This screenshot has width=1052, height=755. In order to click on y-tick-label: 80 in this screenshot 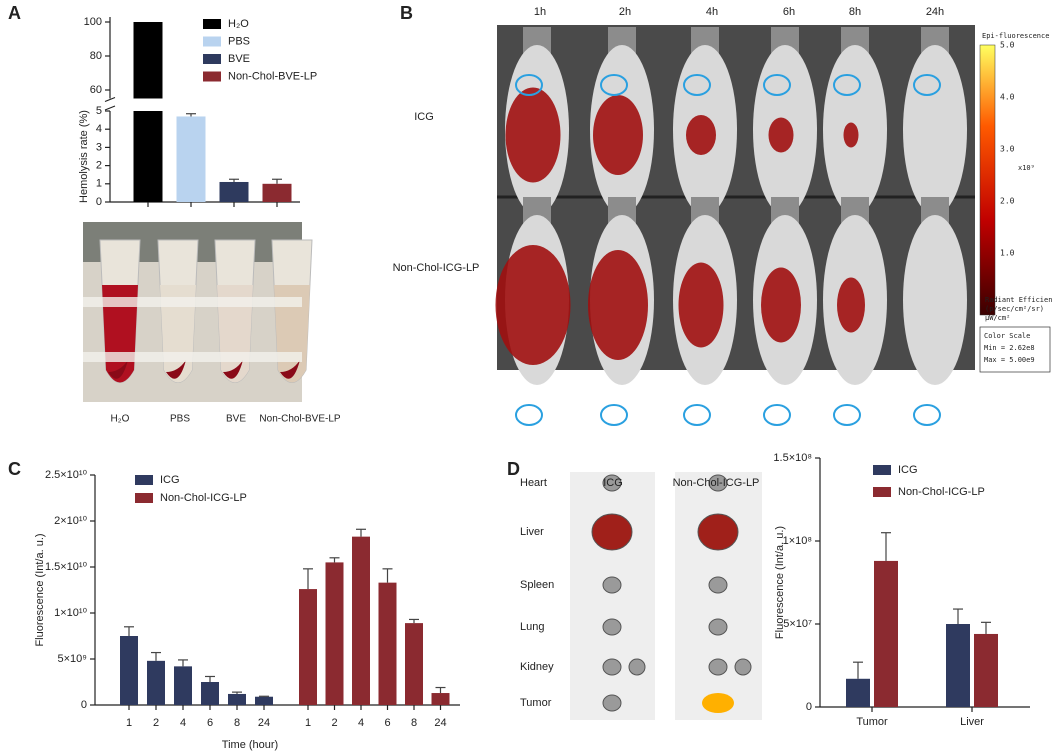, I will do `click(96, 56)`.